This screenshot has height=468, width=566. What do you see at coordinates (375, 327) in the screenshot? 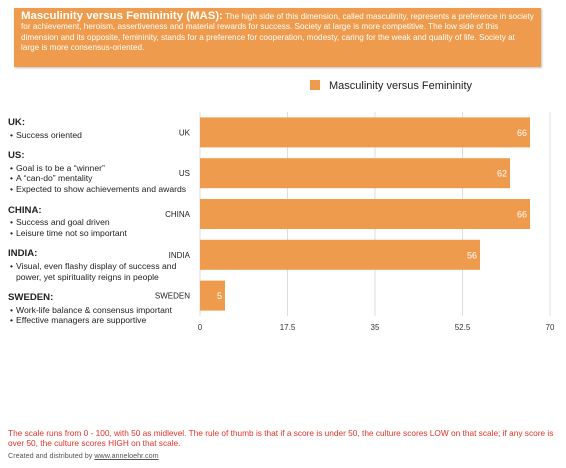
I see `x-tick-label: 35` at bounding box center [375, 327].